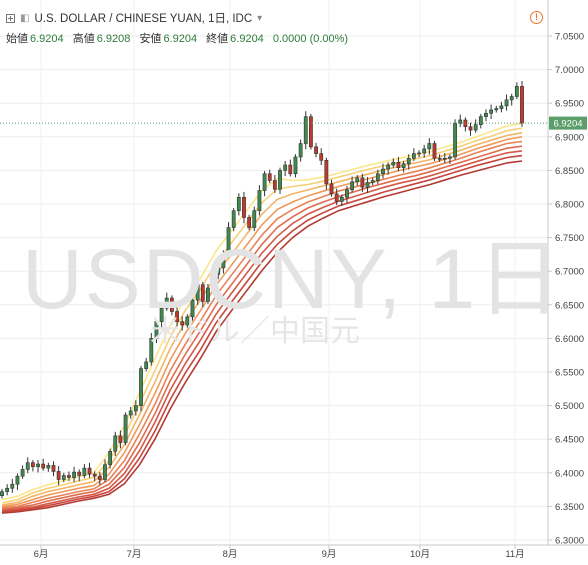  I want to click on last-price-label: 6.9204, so click(567, 123).